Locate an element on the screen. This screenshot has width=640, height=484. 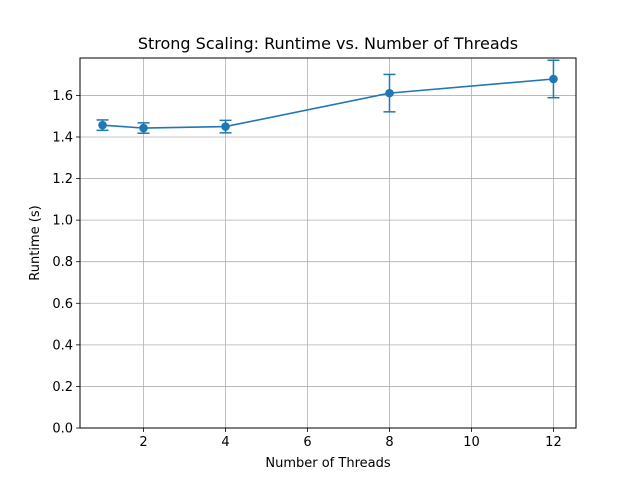
y-tick-label: 1.6 is located at coordinates (62, 96).